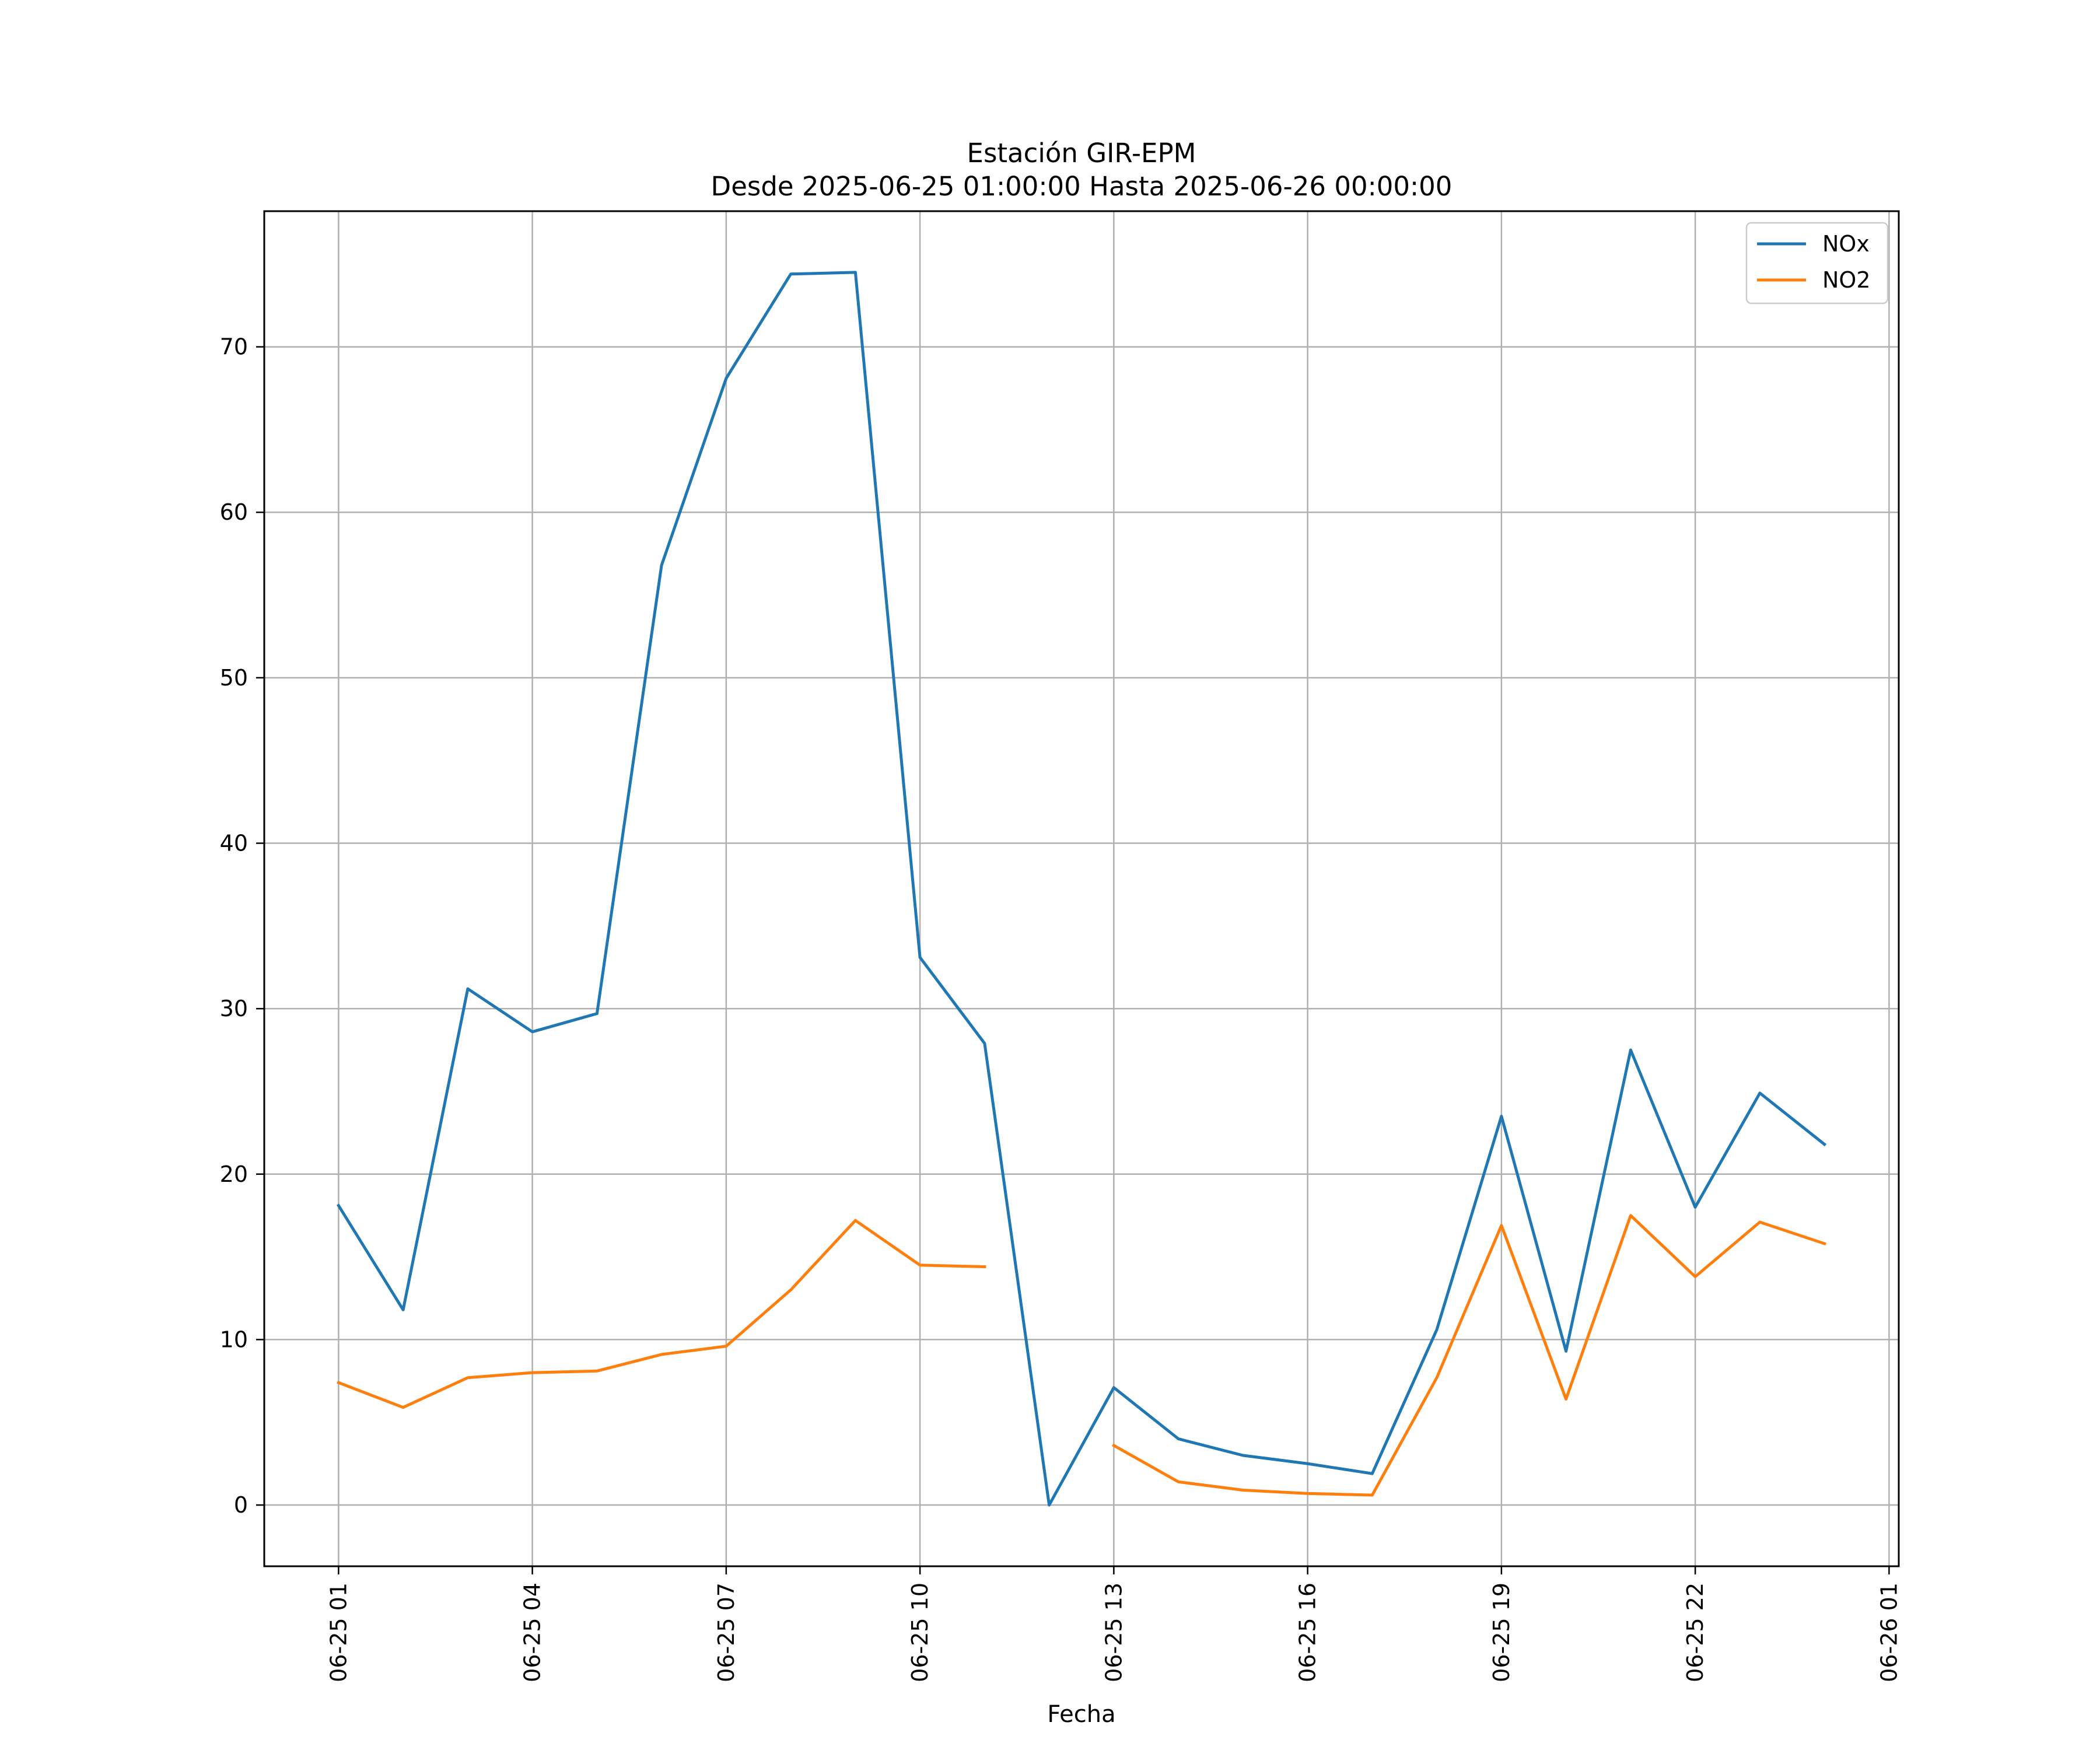  Describe the element at coordinates (1113, 1632) in the screenshot. I see `x-tick-label: 06-25 13` at that location.